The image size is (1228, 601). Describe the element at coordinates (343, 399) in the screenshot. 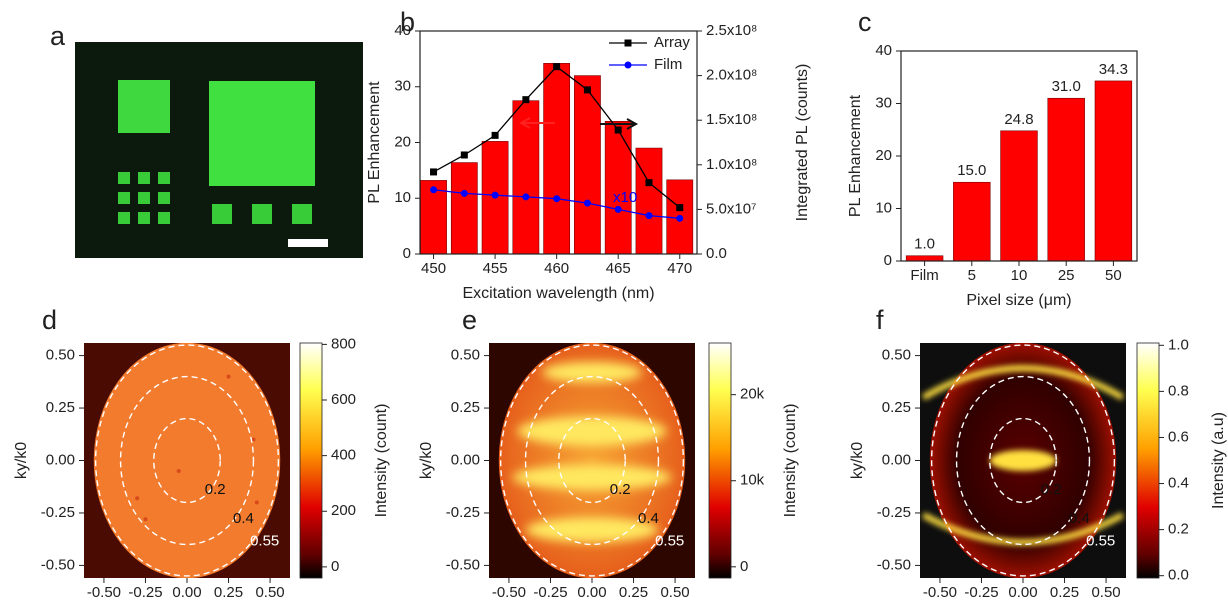

I see `y-tick-label: 600` at that location.